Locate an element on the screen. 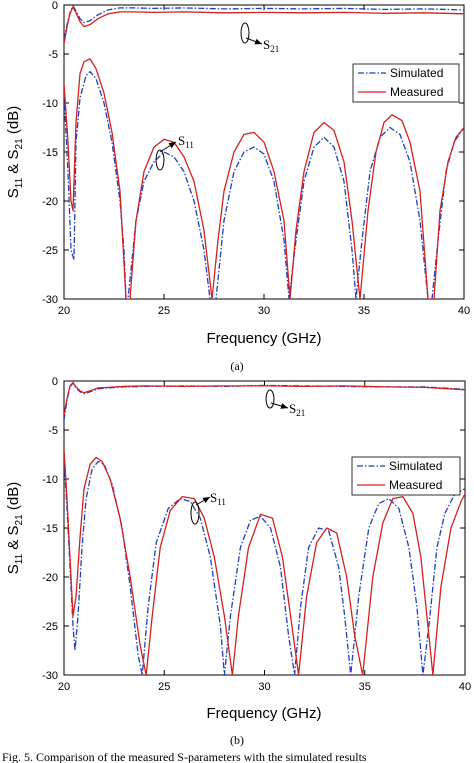 The image size is (474, 763). annotation-s11-a-label: S11 is located at coordinates (186, 141).